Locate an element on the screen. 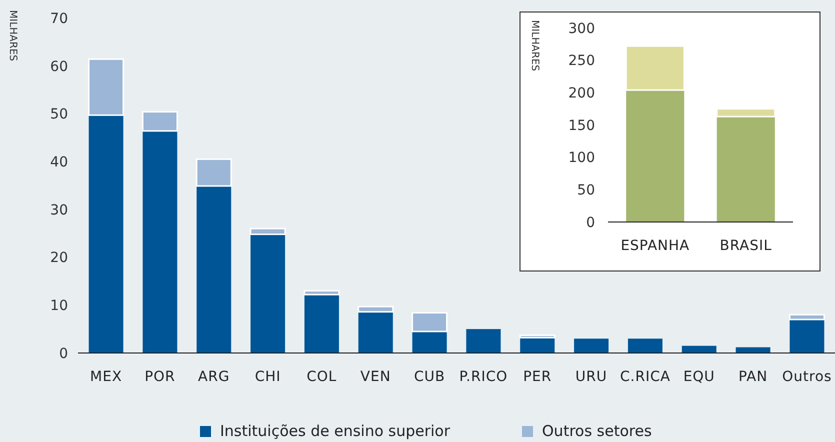 The image size is (835, 442). y-tick-label: 20 is located at coordinates (59, 258).